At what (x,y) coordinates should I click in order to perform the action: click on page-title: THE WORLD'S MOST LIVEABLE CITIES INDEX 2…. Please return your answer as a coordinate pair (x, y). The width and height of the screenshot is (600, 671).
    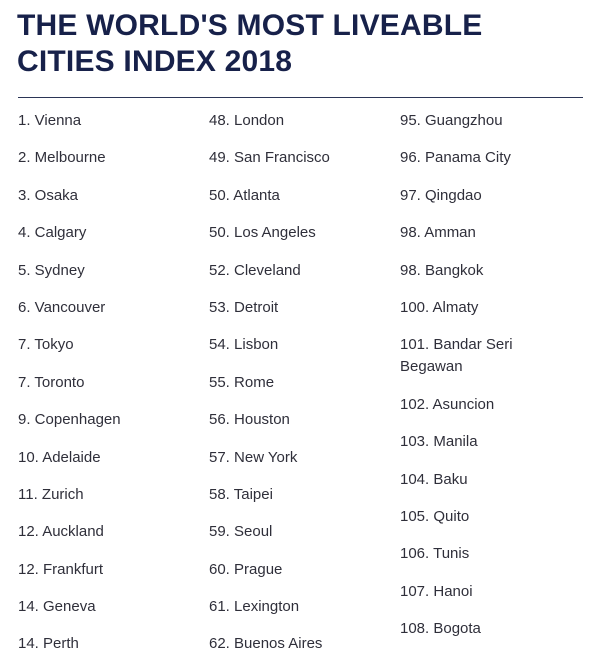
    Looking at the image, I should click on (302, 44).